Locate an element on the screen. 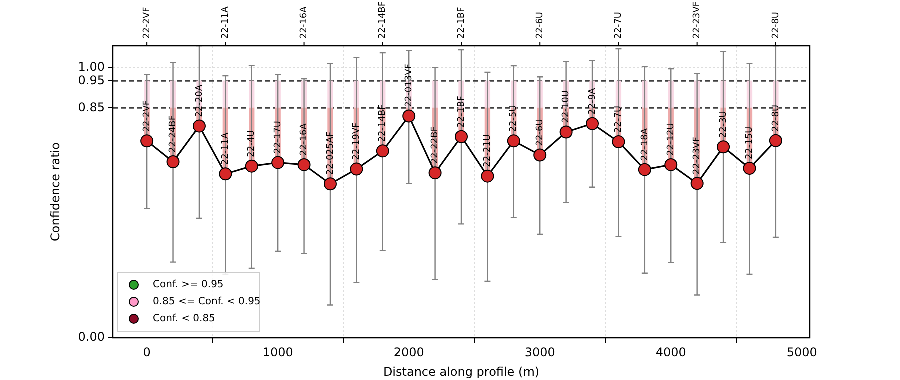 The image size is (900, 380). annotation: 22-10U is located at coordinates (567, 107).